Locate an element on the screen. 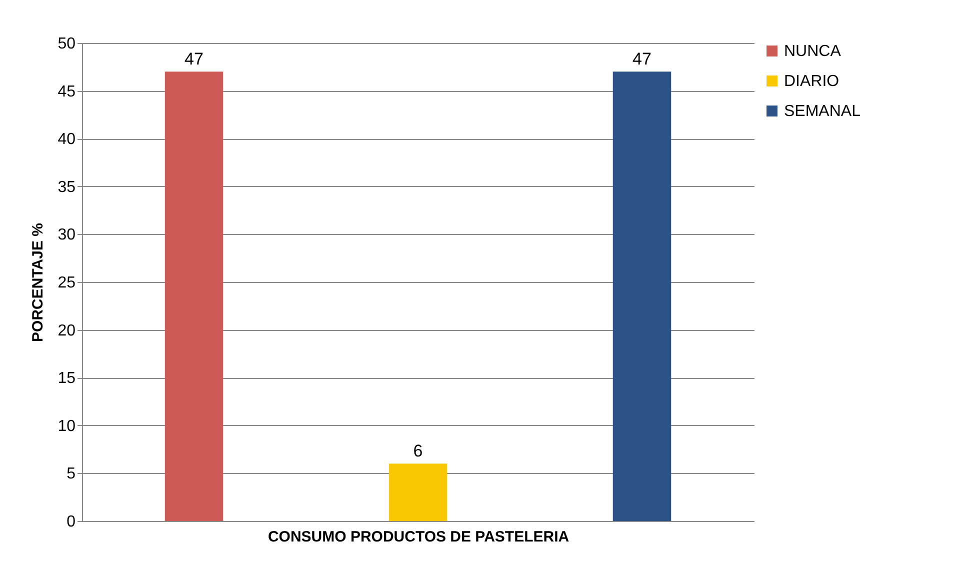 The width and height of the screenshot is (960, 575). legend-label: SEMANAL is located at coordinates (822, 111).